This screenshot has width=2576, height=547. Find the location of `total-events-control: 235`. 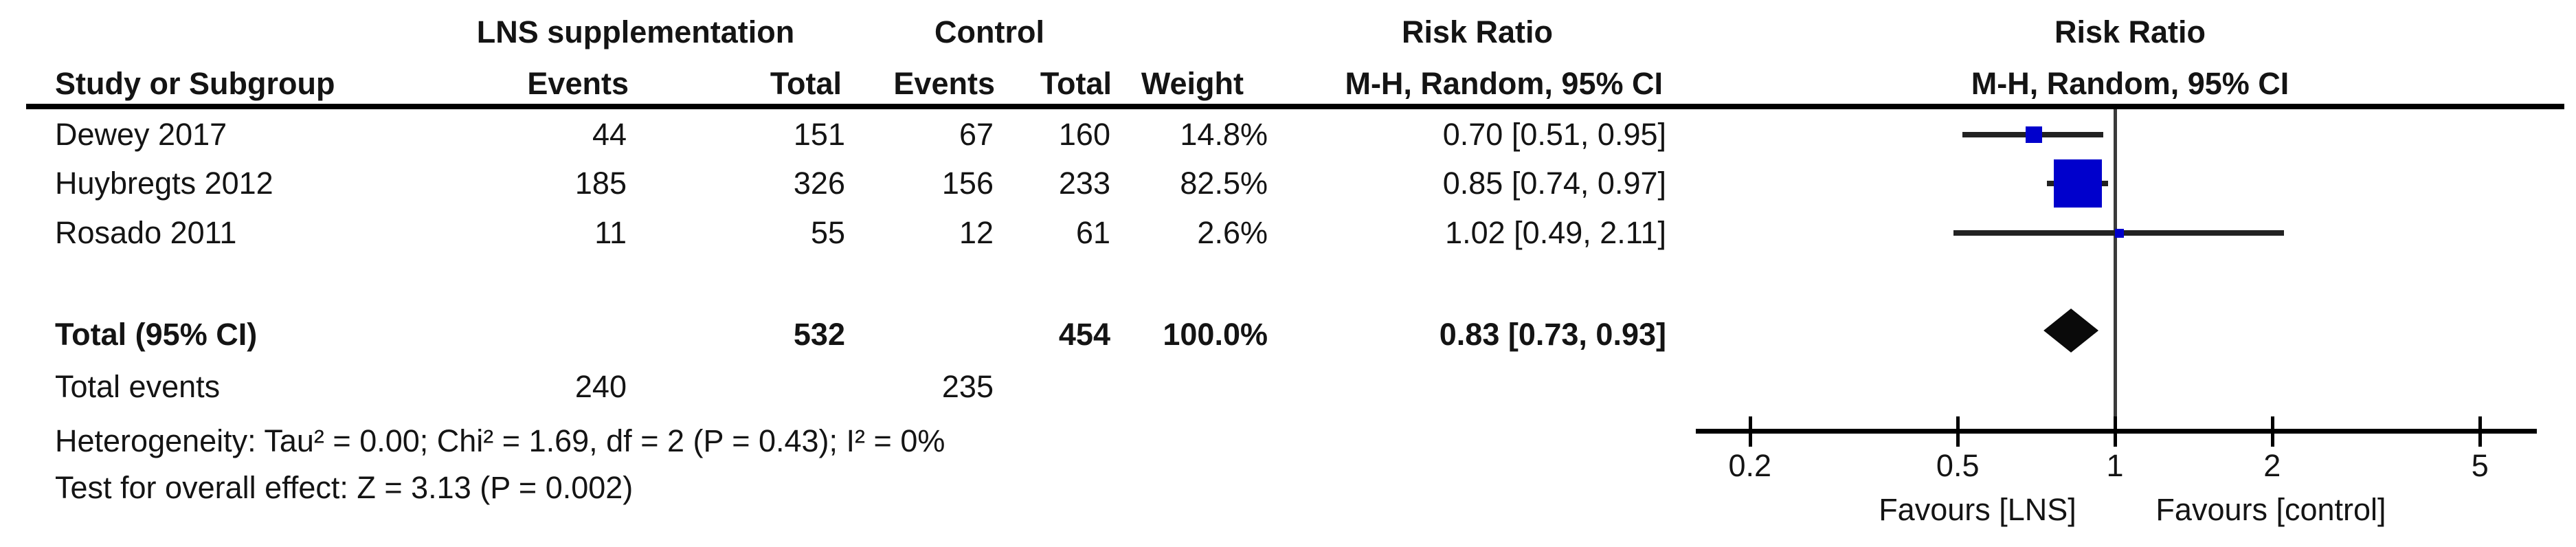

total-events-control: 235 is located at coordinates (967, 386).